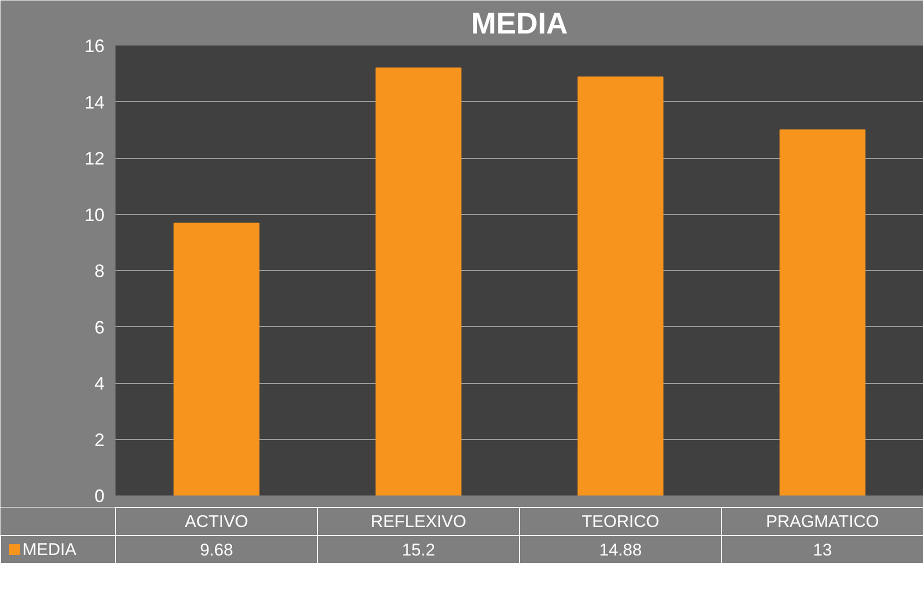 Image resolution: width=923 pixels, height=603 pixels. Describe the element at coordinates (99, 384) in the screenshot. I see `y-tick-label: 4` at that location.